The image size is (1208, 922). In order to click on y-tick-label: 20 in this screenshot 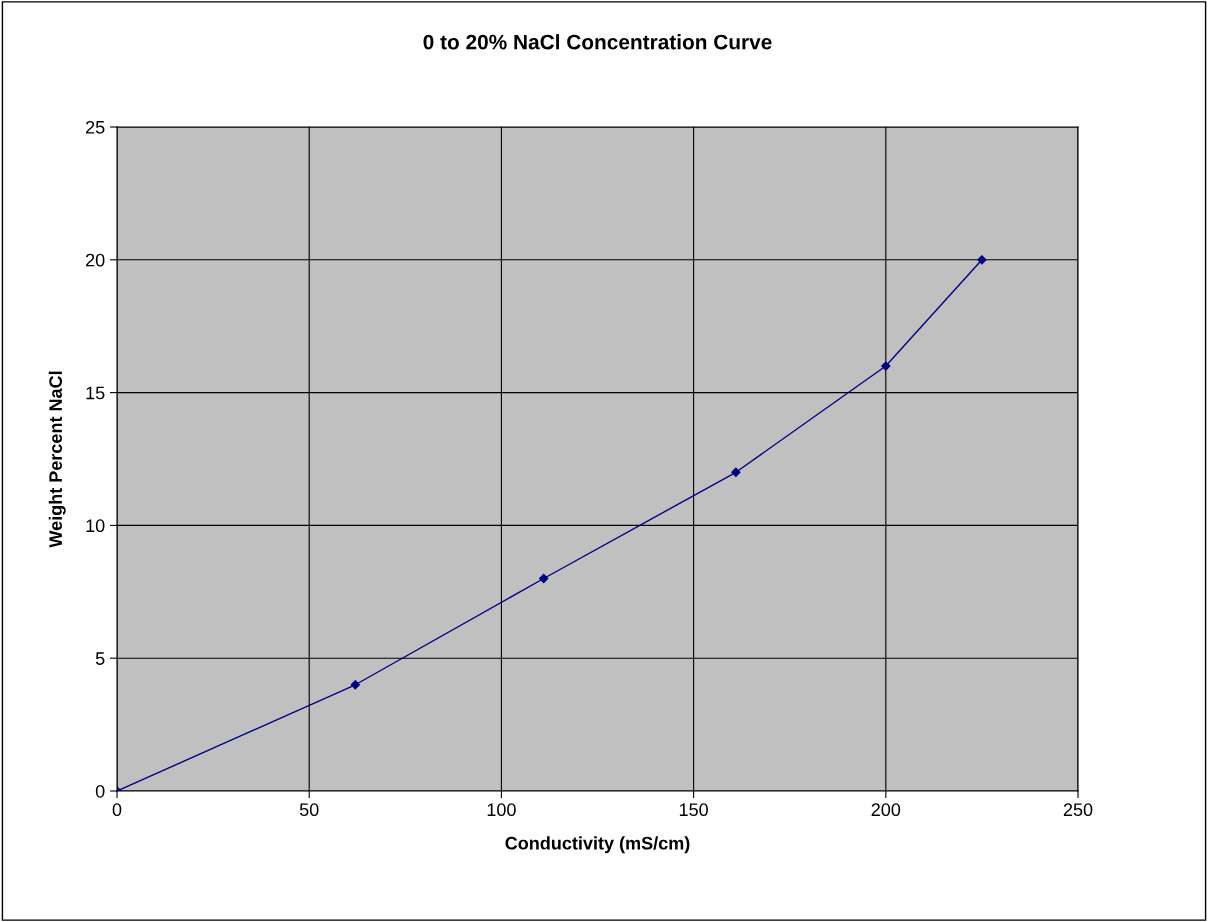, I will do `click(95, 260)`.